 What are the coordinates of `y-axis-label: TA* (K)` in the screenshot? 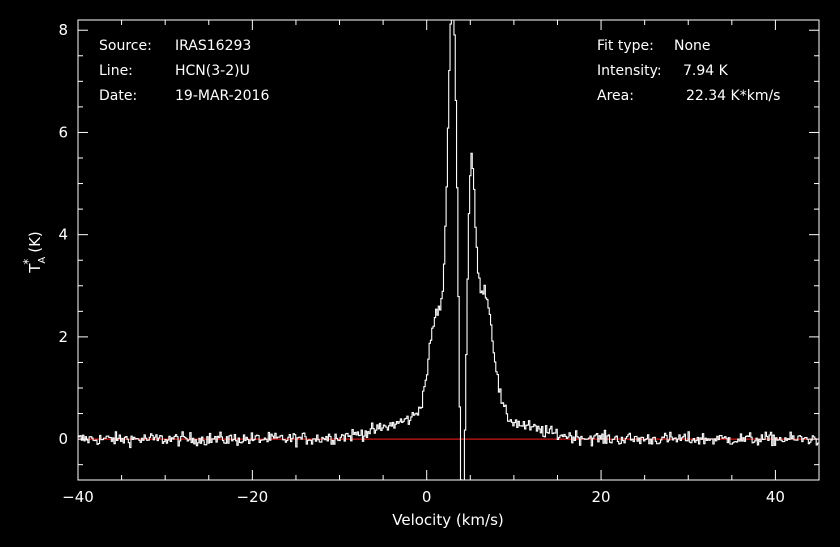 It's located at (34, 252).